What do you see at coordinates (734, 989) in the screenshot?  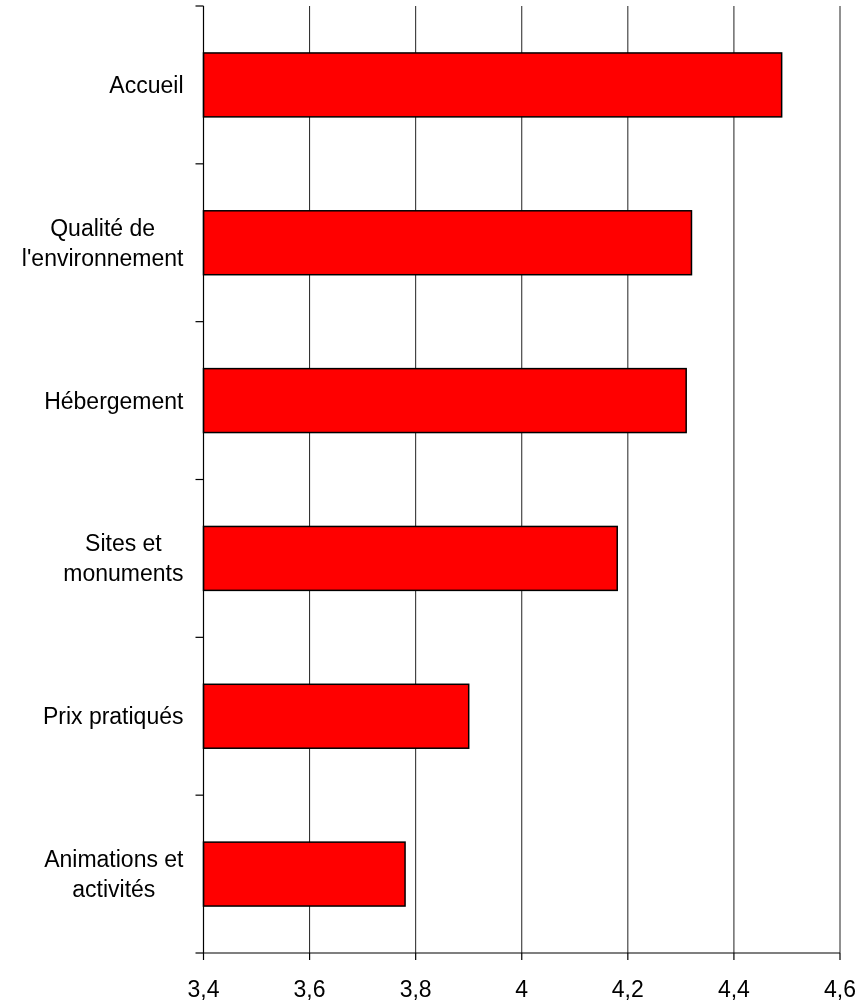 I see `x-tick-label: 4,4` at bounding box center [734, 989].